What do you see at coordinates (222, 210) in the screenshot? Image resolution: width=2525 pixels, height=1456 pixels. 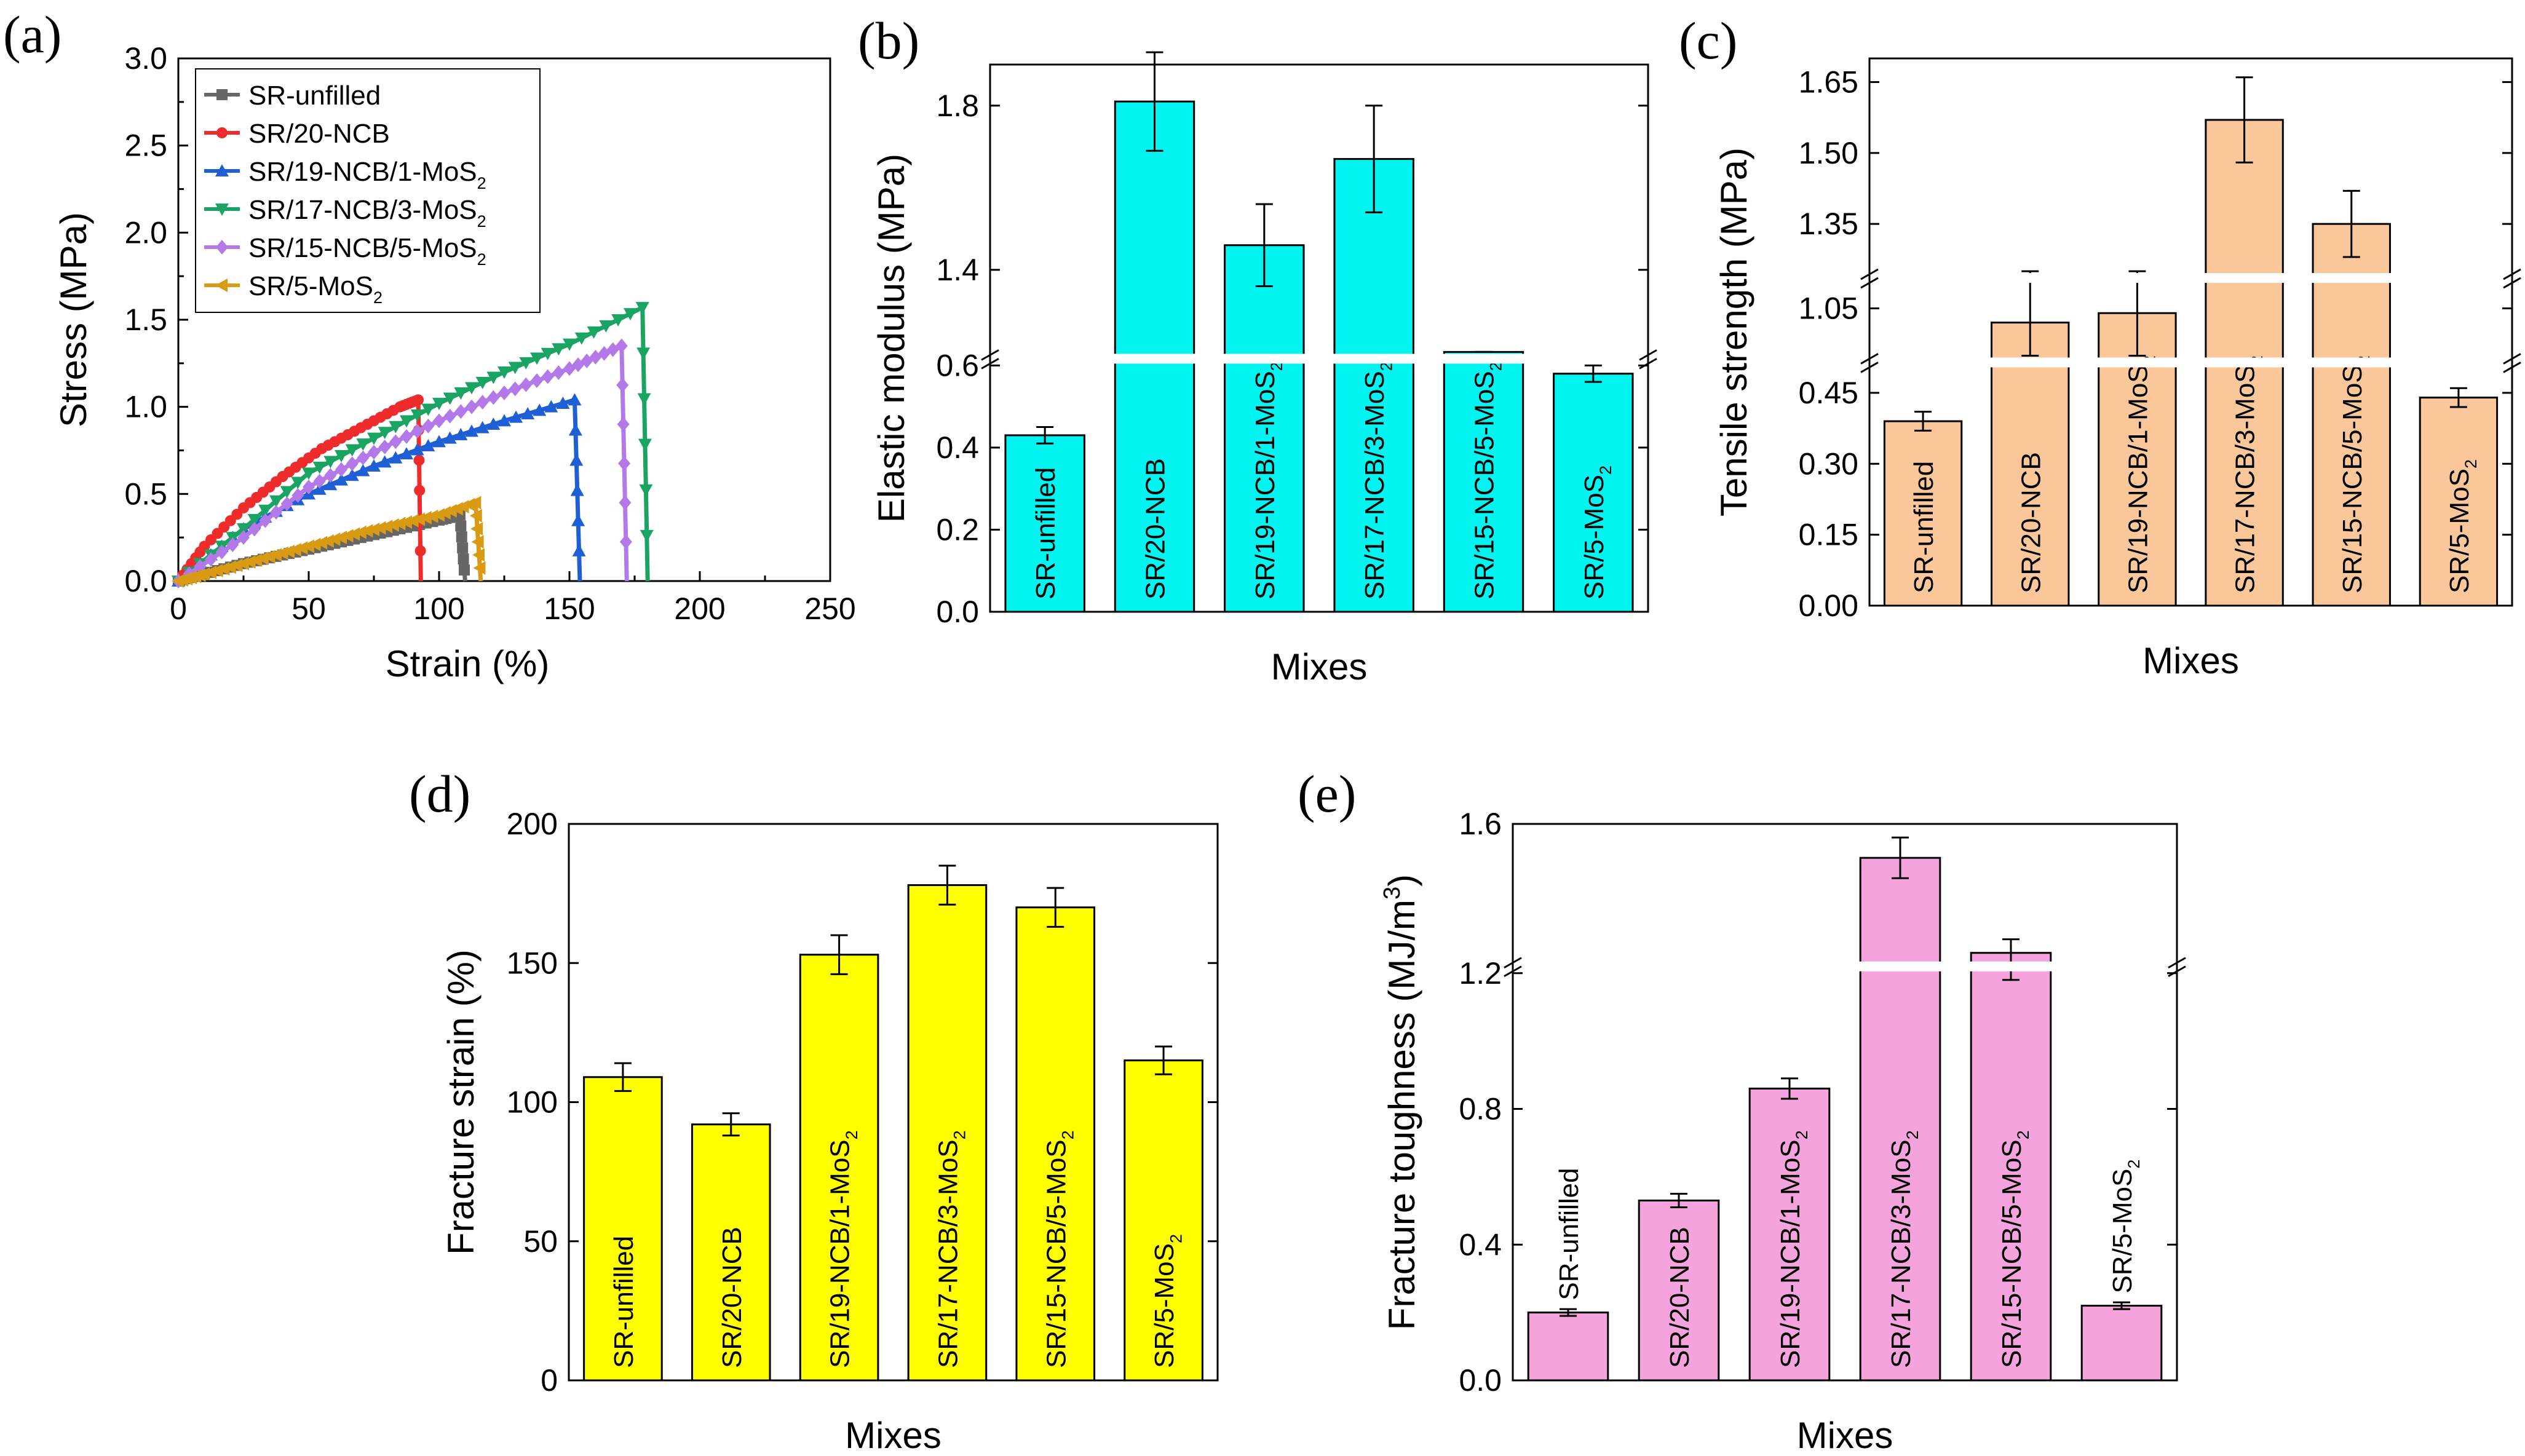 I see `panel-a-legend-marker` at bounding box center [222, 210].